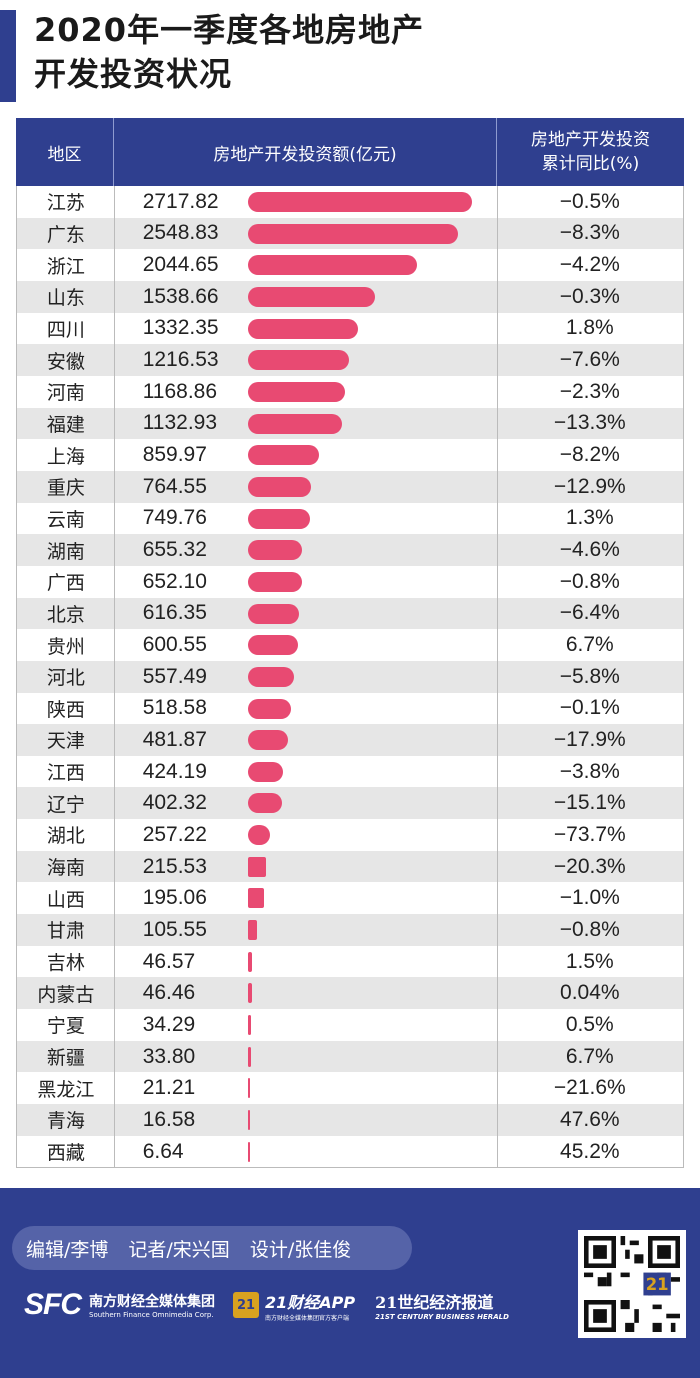  I want to click on region-label: 浙江, so click(65, 266).